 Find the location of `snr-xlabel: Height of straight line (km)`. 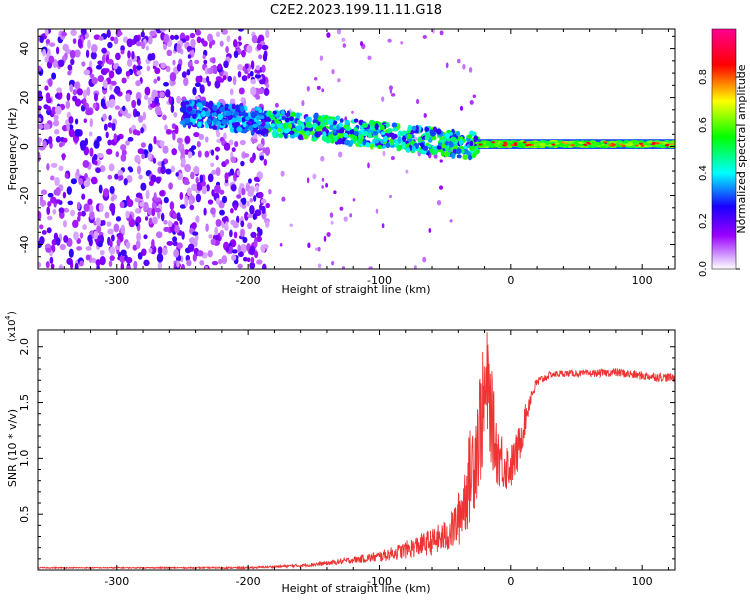

snr-xlabel: Height of straight line (km) is located at coordinates (355, 588).